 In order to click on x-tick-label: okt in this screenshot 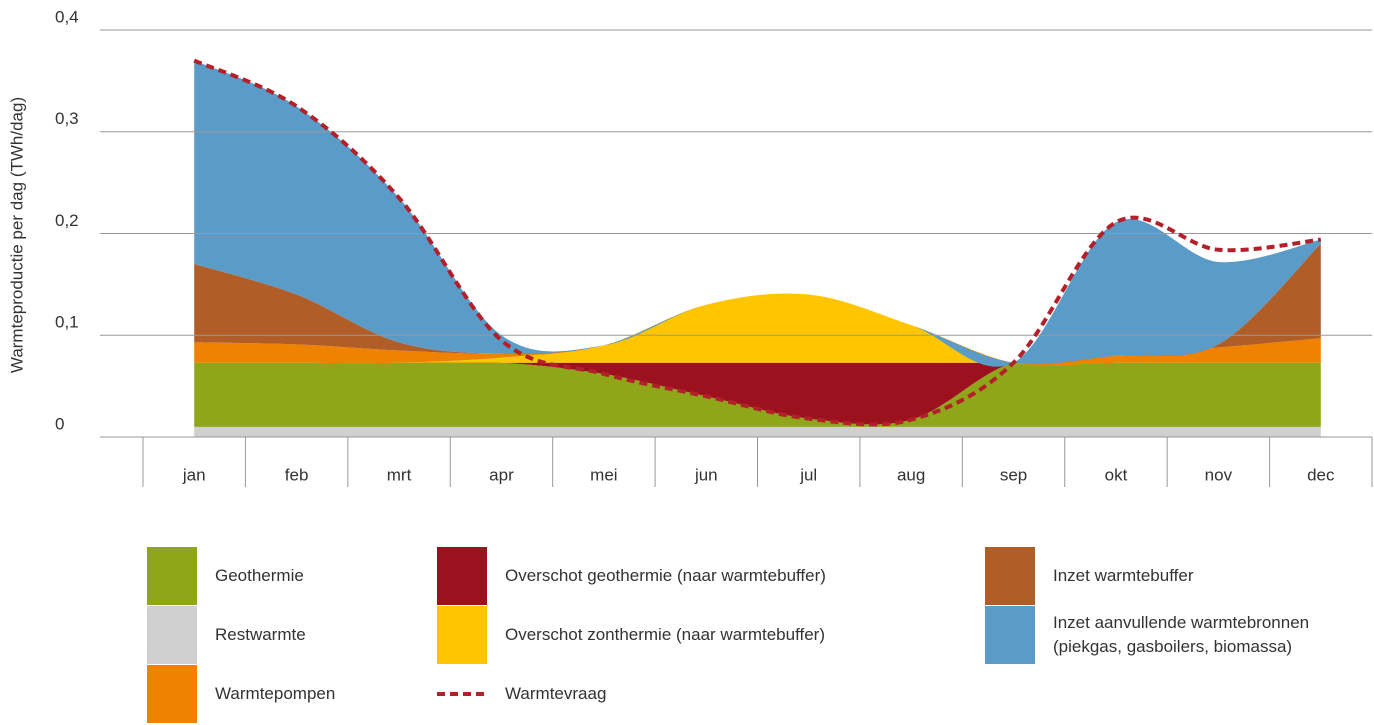, I will do `click(1116, 474)`.